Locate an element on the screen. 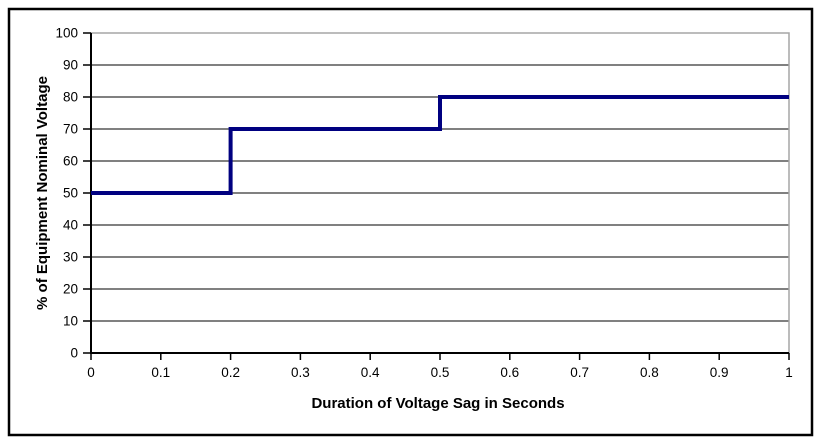 The image size is (821, 446). x-tick-label: 0.2 is located at coordinates (230, 372).